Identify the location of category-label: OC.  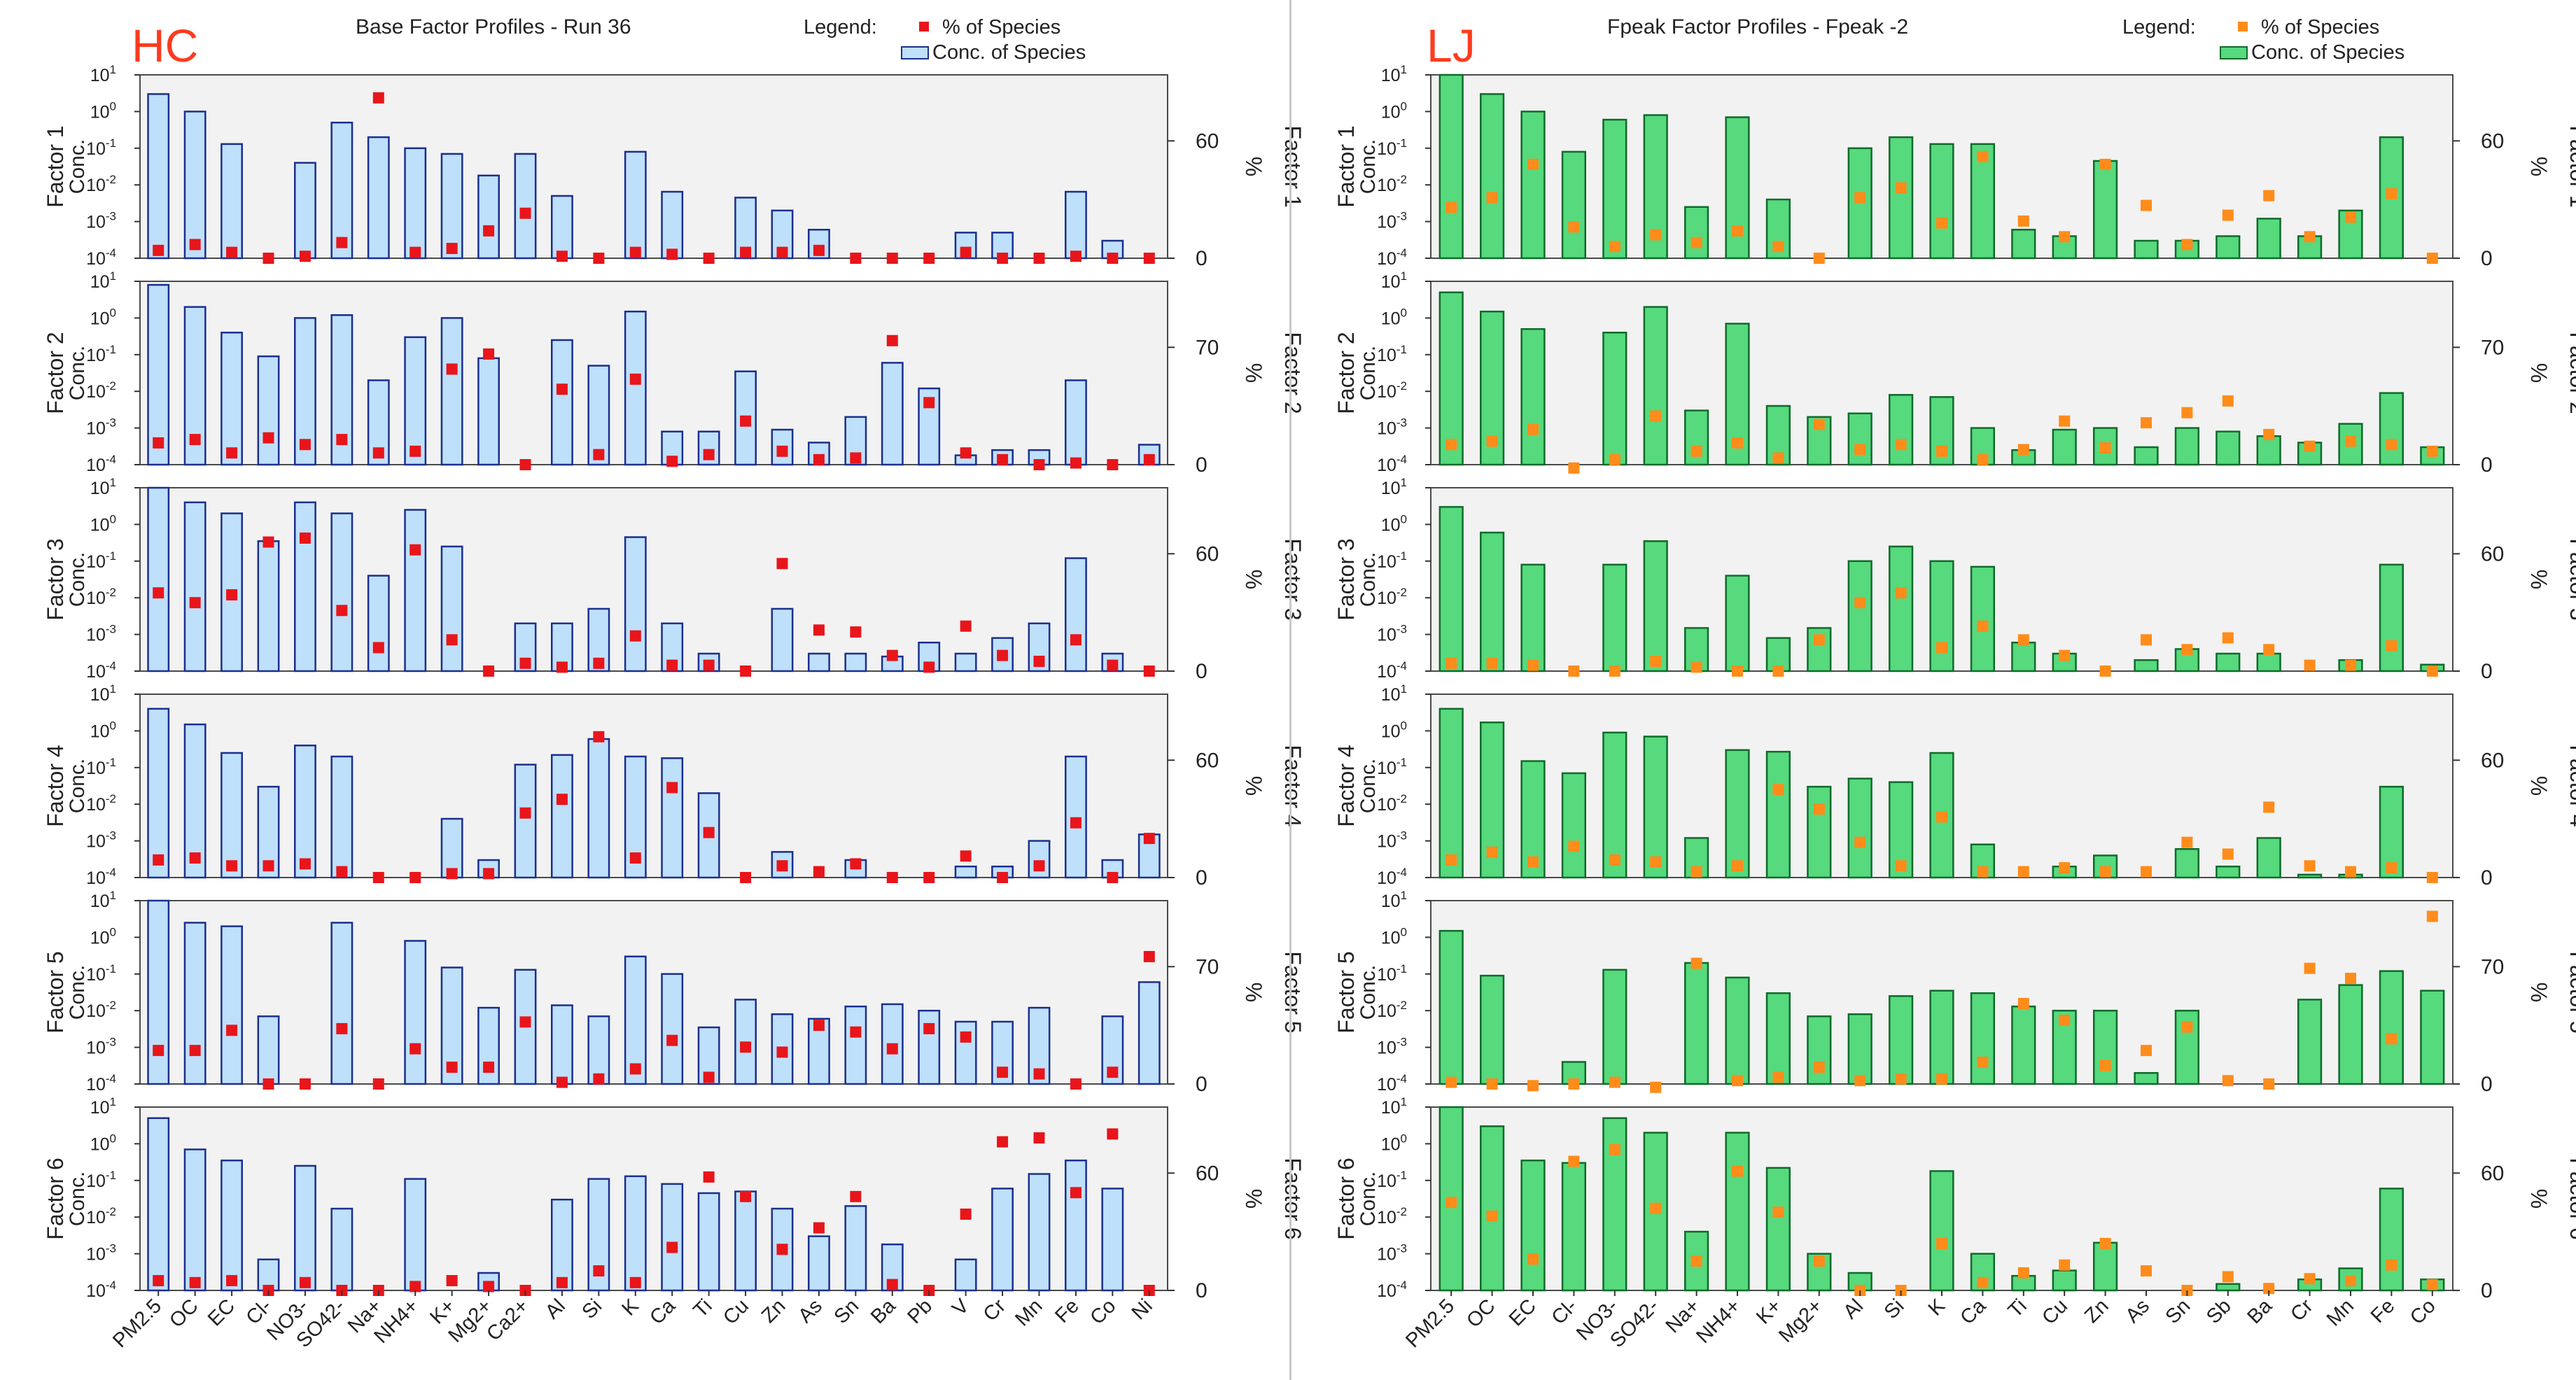
(1480, 1313).